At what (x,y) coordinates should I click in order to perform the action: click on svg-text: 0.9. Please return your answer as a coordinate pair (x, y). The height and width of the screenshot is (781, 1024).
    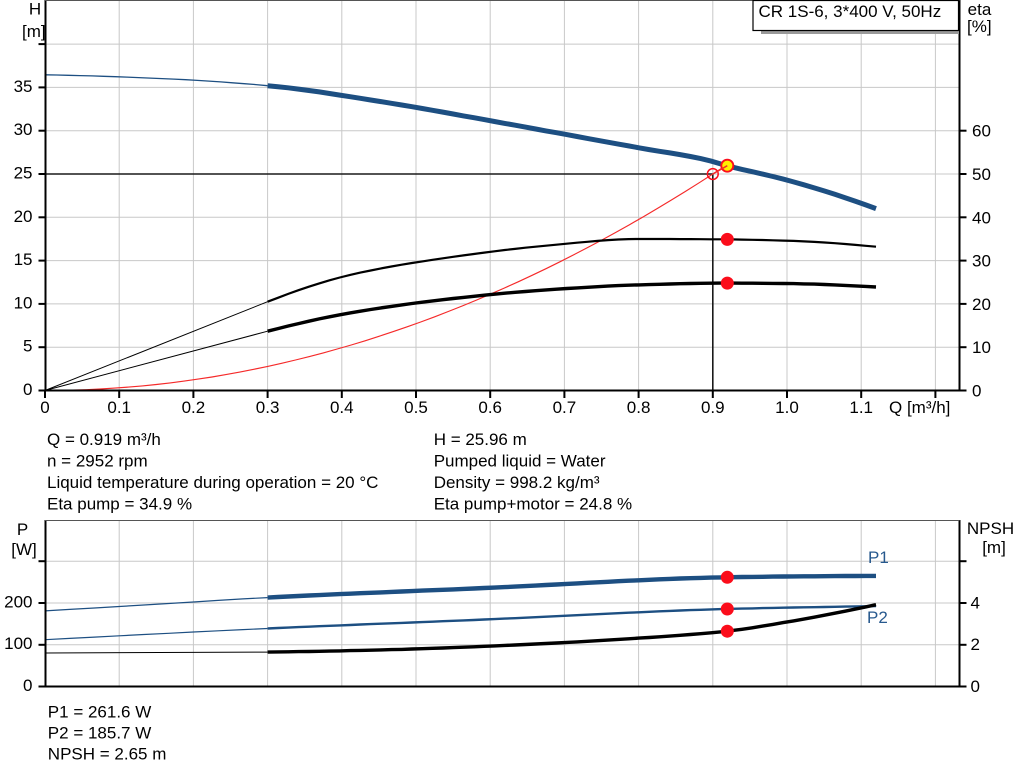
    Looking at the image, I should click on (713, 407).